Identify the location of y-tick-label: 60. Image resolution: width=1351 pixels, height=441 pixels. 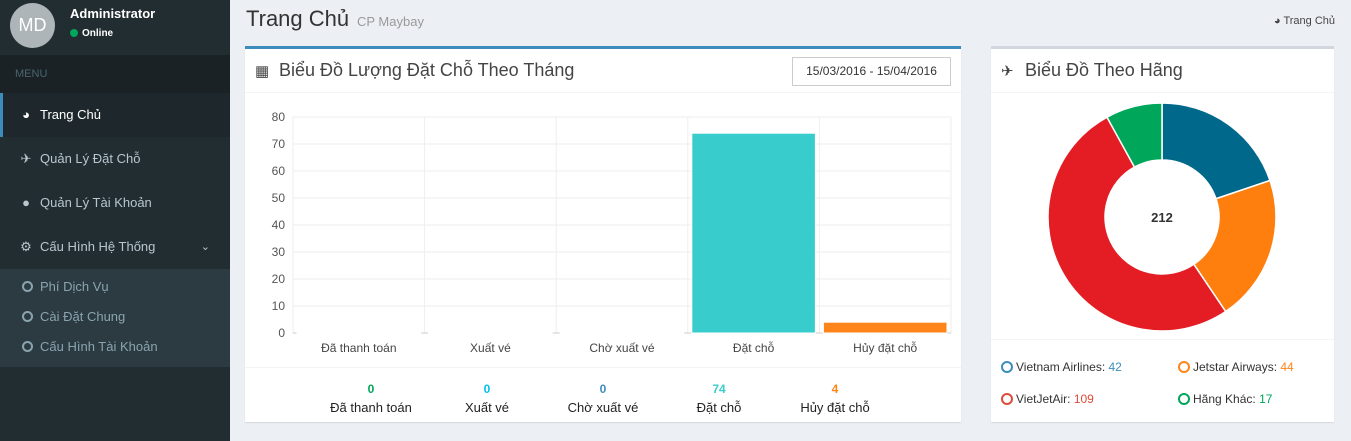
(279, 171).